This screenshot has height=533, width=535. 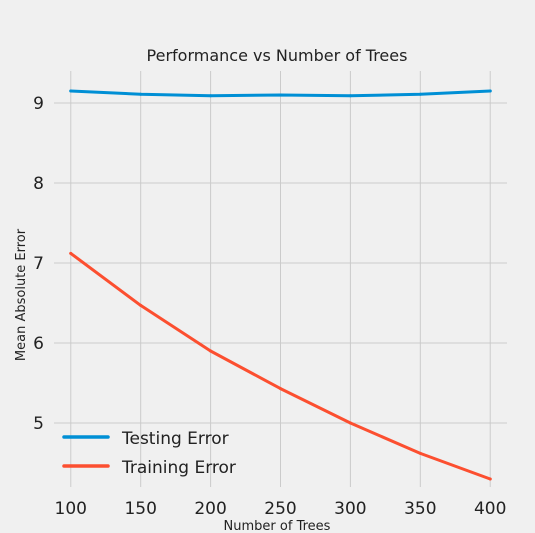 I want to click on legend: Testing Error Training Error, so click(x=149, y=453).